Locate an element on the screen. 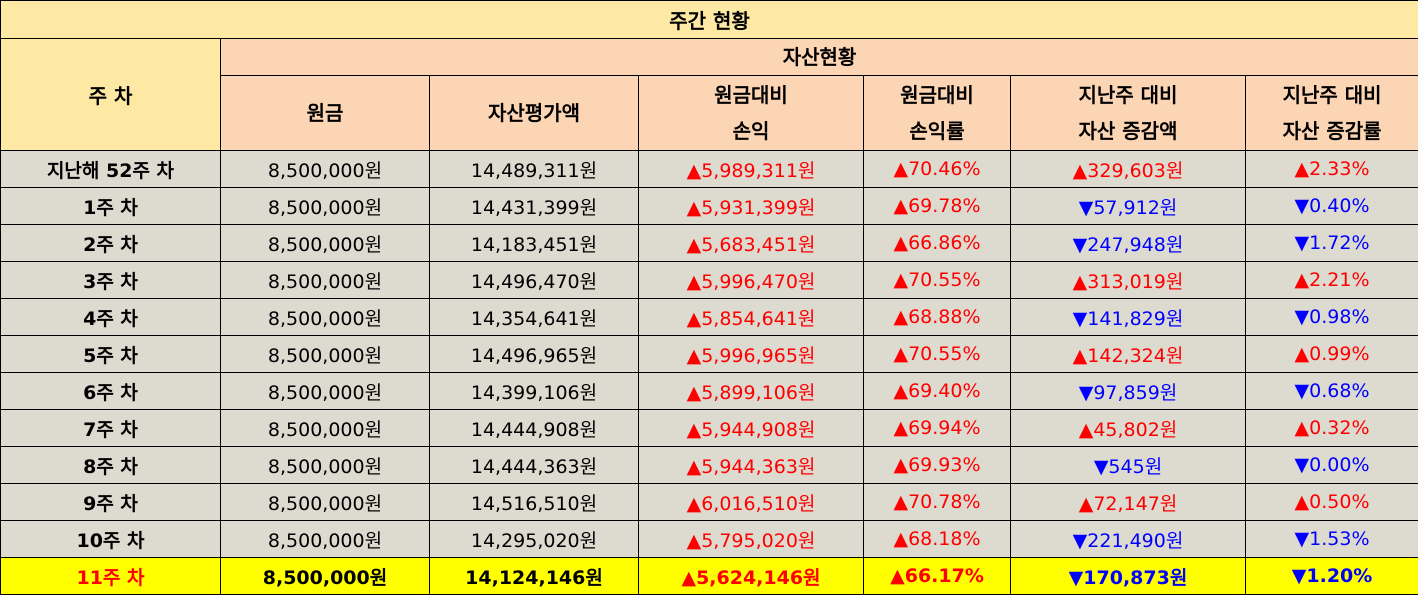  week-cell: 지난해 52주 차 is located at coordinates (110, 169).